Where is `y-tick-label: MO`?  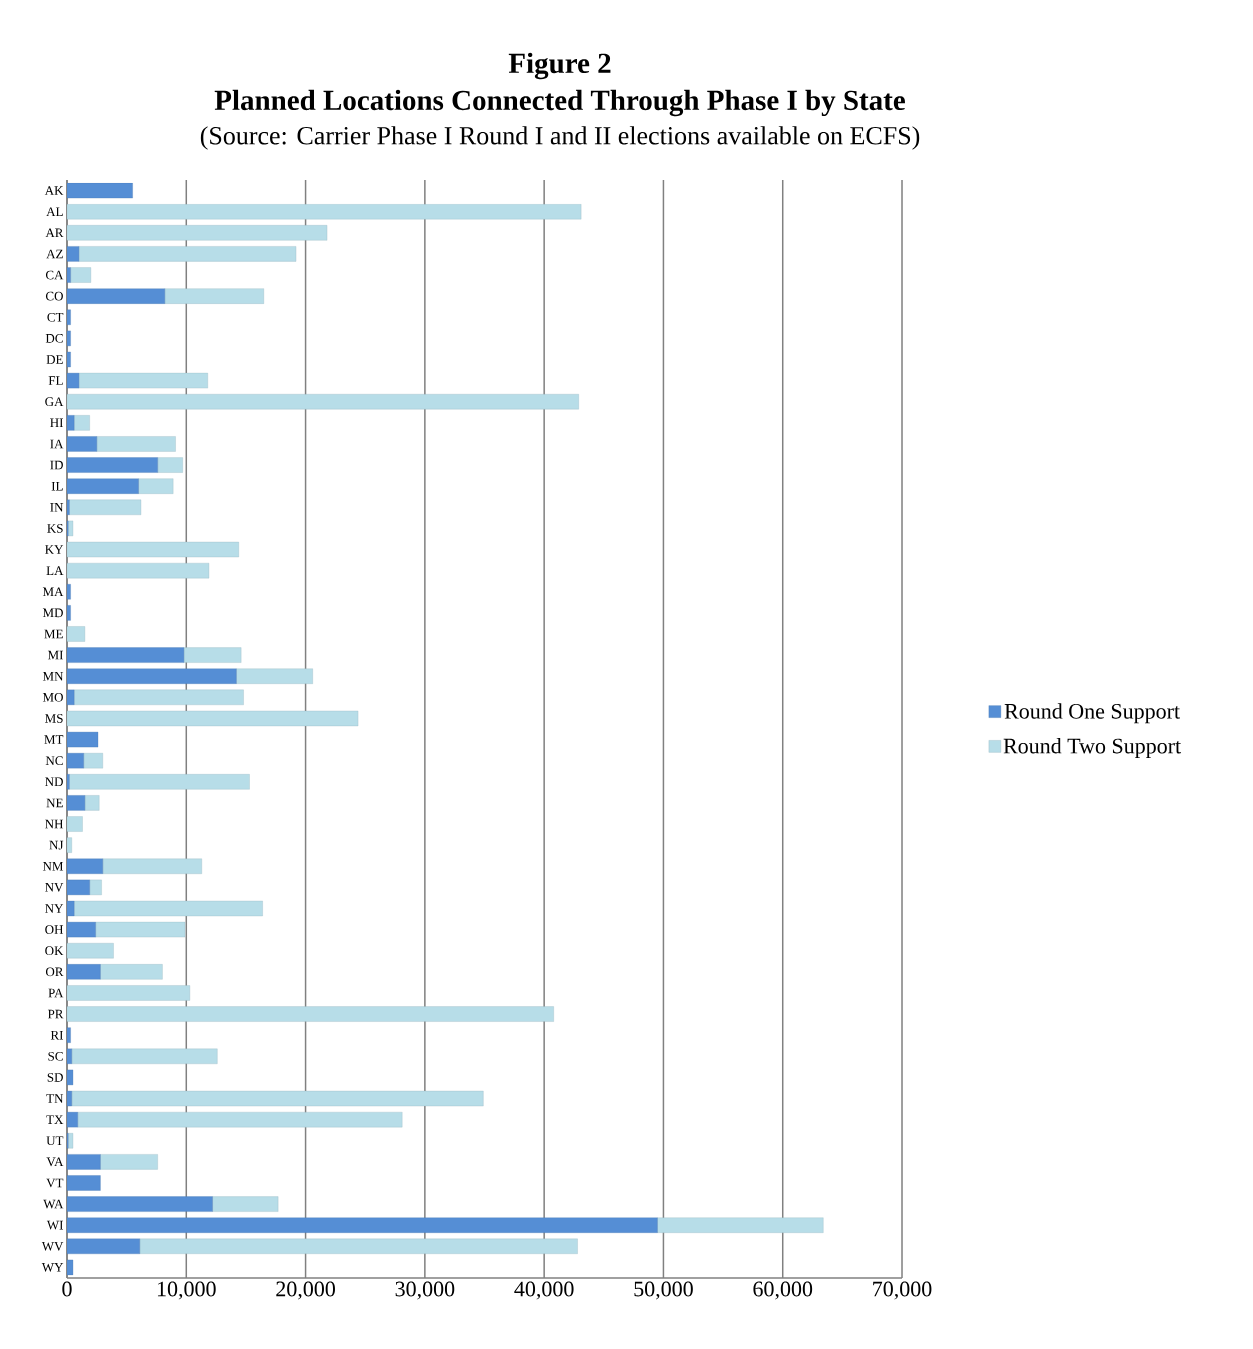 y-tick-label: MO is located at coordinates (52, 697).